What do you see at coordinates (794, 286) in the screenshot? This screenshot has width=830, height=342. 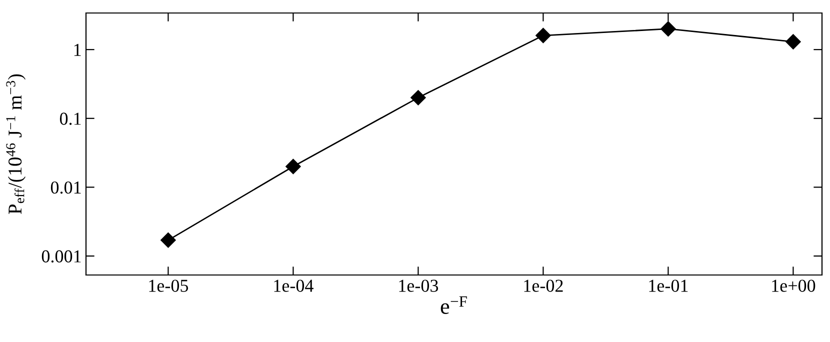 I see `x-tick-label: 1e+00` at bounding box center [794, 286].